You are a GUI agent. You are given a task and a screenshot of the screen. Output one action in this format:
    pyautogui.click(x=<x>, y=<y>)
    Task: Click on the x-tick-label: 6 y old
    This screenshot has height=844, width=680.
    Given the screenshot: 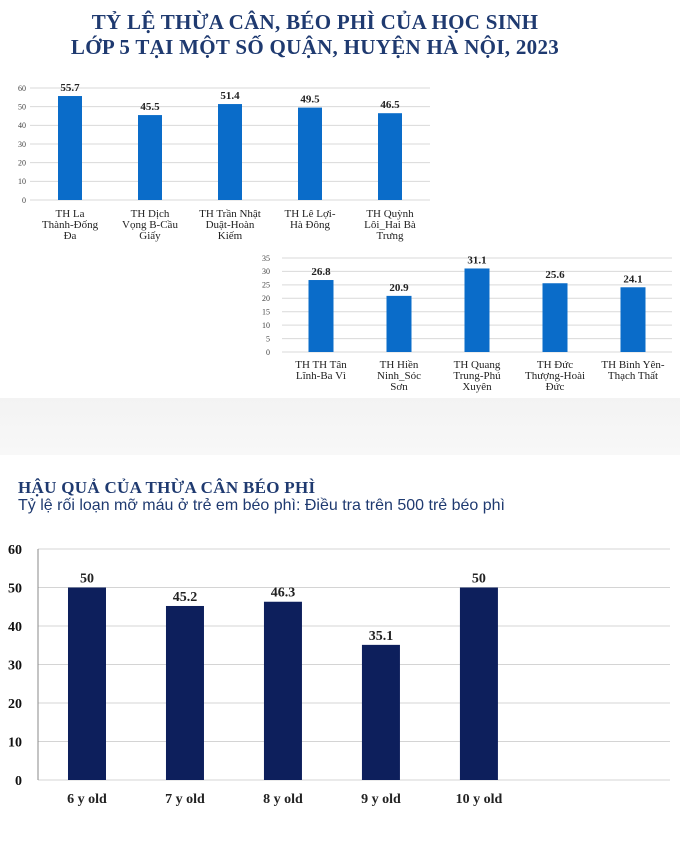 What is the action you would take?
    pyautogui.click(x=87, y=799)
    